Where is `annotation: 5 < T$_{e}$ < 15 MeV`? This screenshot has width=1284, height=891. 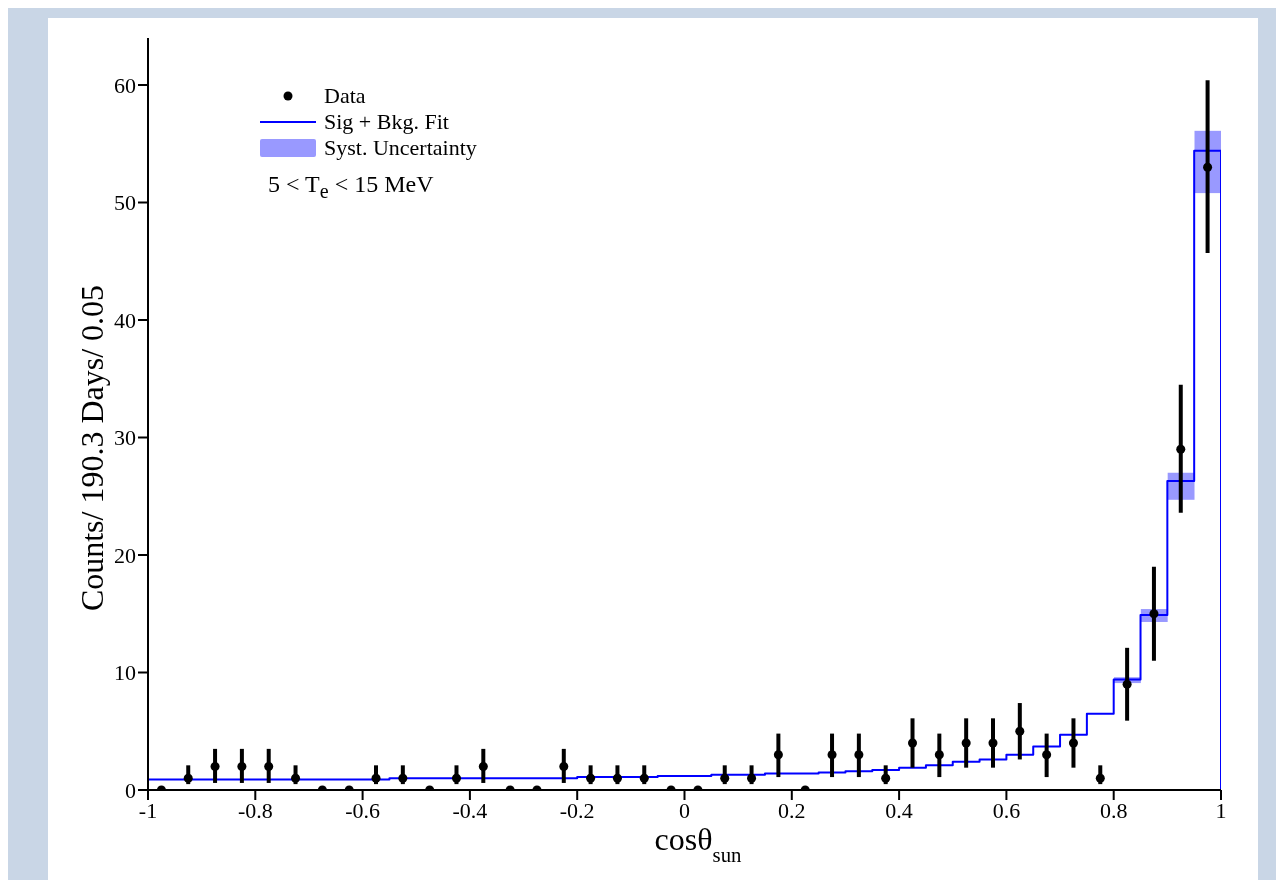 annotation: 5 < T$_{e}$ < 15 MeV is located at coordinates (351, 187).